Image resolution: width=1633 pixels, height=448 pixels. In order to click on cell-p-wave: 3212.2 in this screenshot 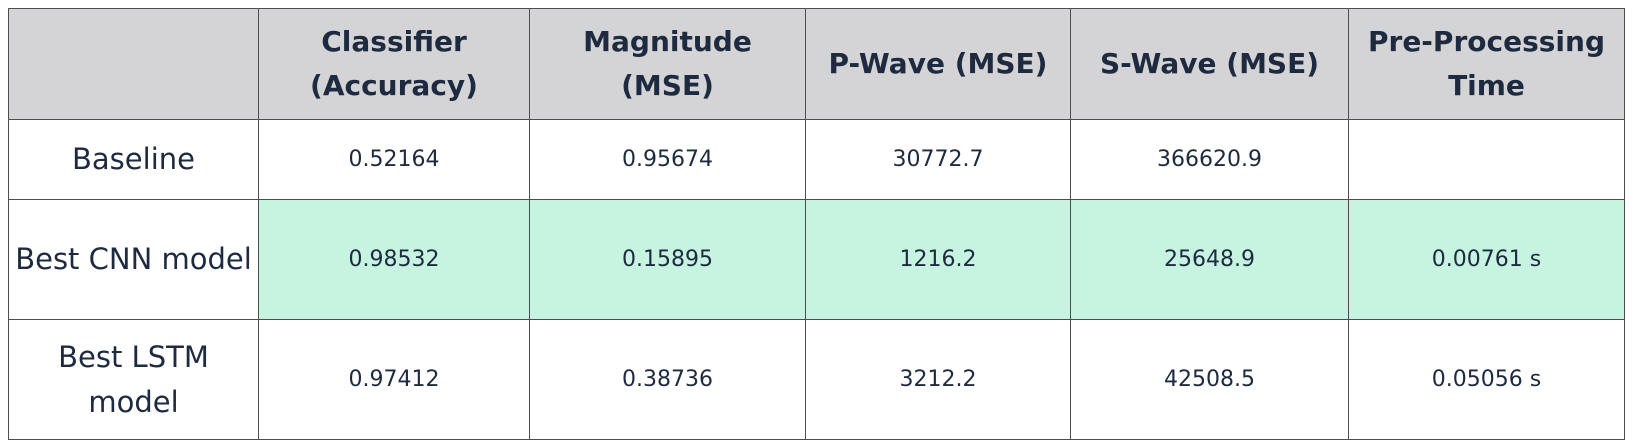, I will do `click(938, 379)`.